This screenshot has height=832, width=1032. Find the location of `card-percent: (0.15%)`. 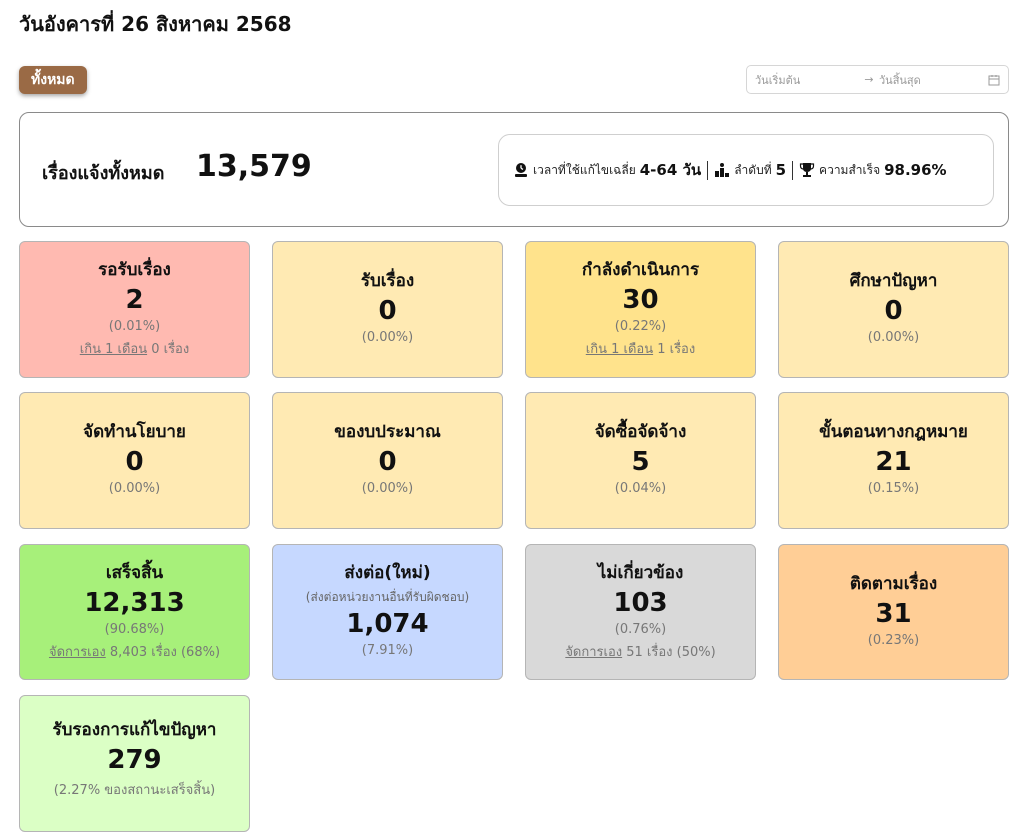

card-percent: (0.15%) is located at coordinates (893, 488).